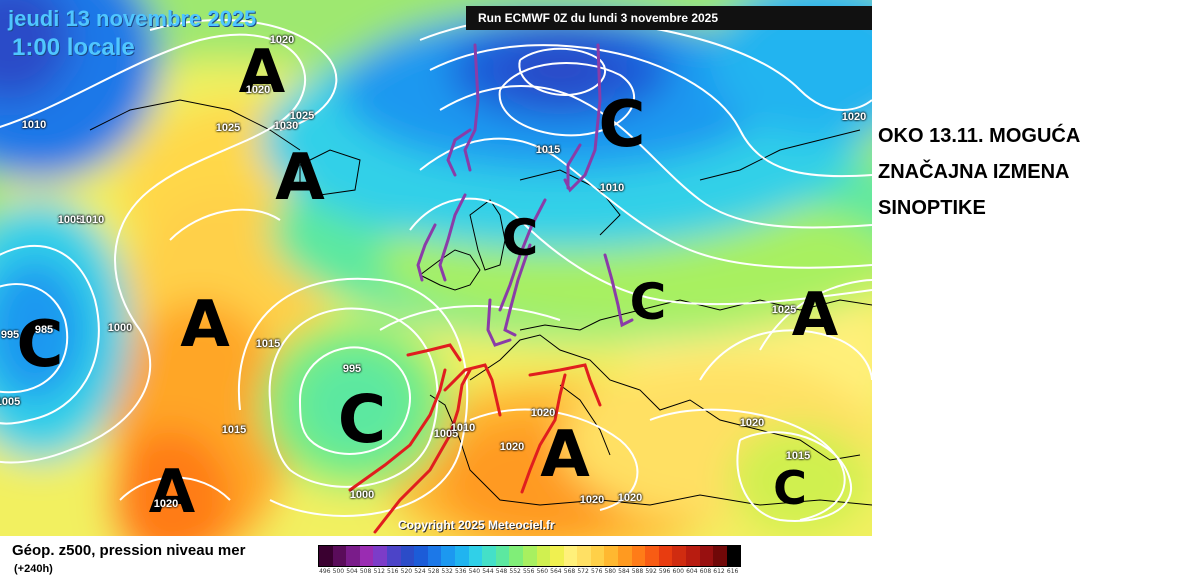 The width and height of the screenshot is (1200, 582). I want to click on scale-tick-label: 512, so click(379, 571).